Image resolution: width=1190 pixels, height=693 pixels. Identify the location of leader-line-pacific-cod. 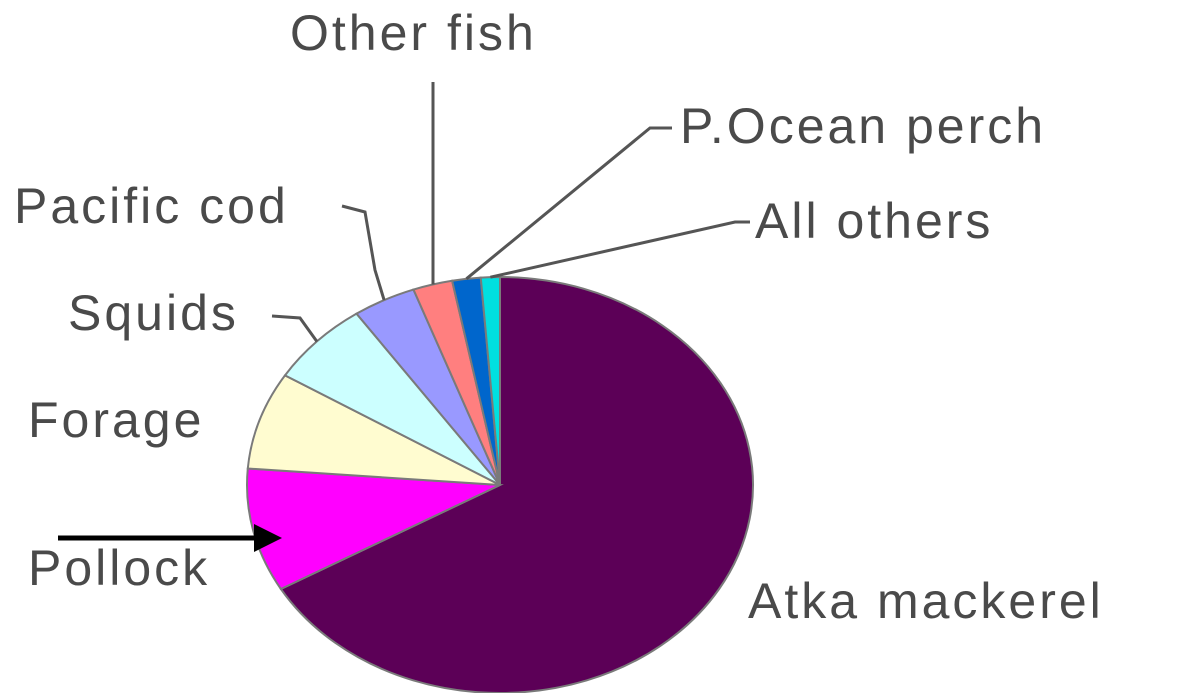
(363, 252).